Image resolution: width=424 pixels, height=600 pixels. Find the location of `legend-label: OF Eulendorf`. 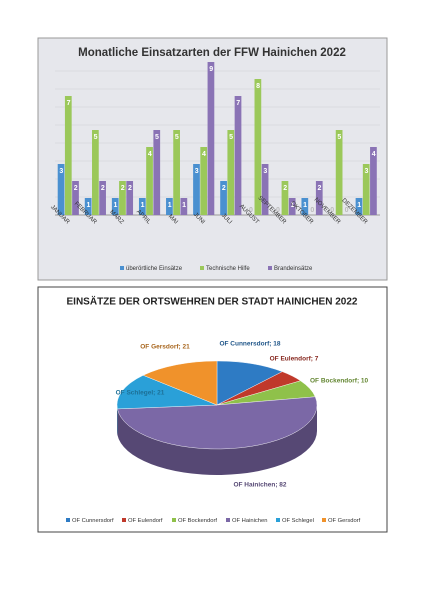

legend-label: OF Eulendorf is located at coordinates (145, 521).